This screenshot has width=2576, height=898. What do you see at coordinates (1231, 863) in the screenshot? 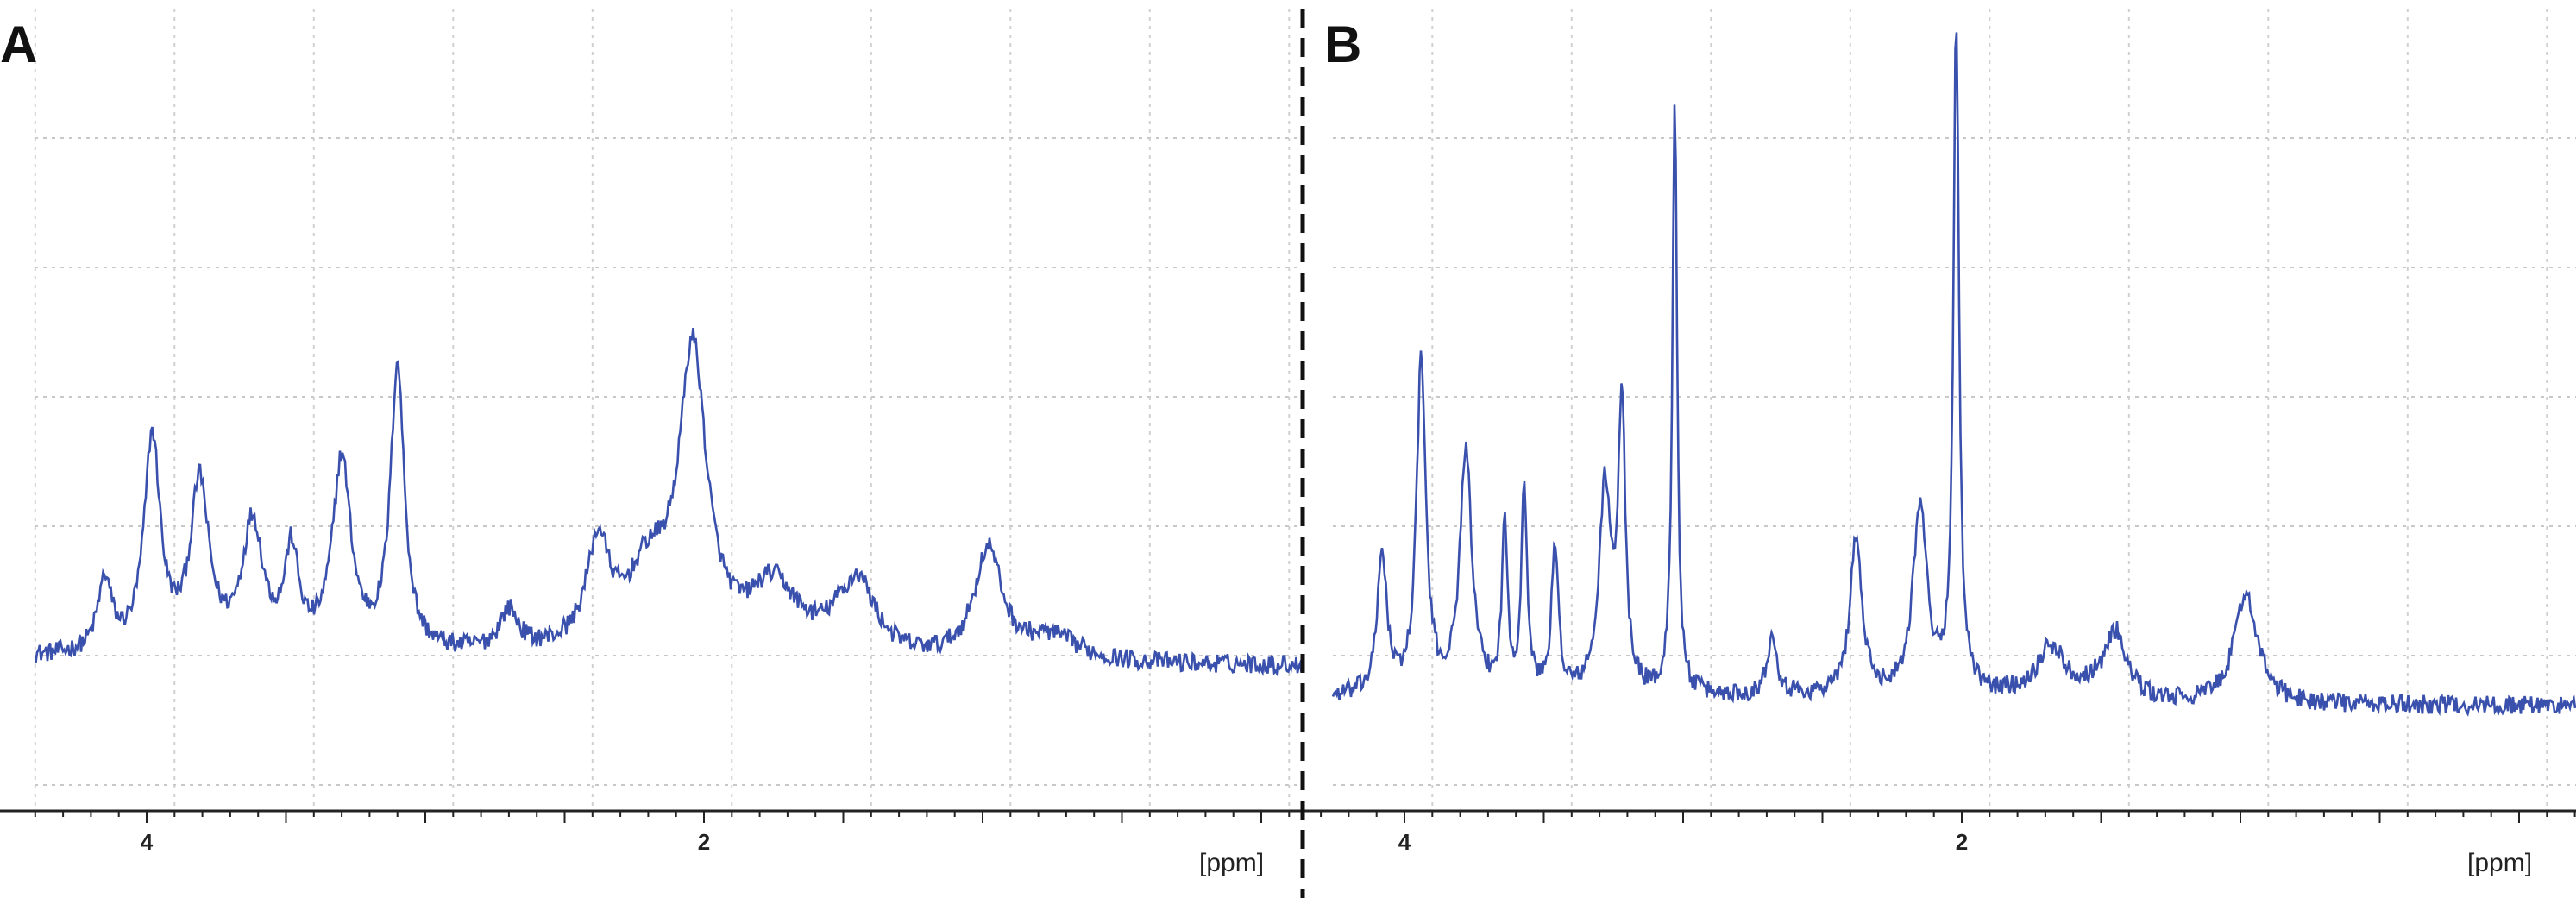
I see `x-axis-unit-a: [ppm]` at bounding box center [1231, 863].